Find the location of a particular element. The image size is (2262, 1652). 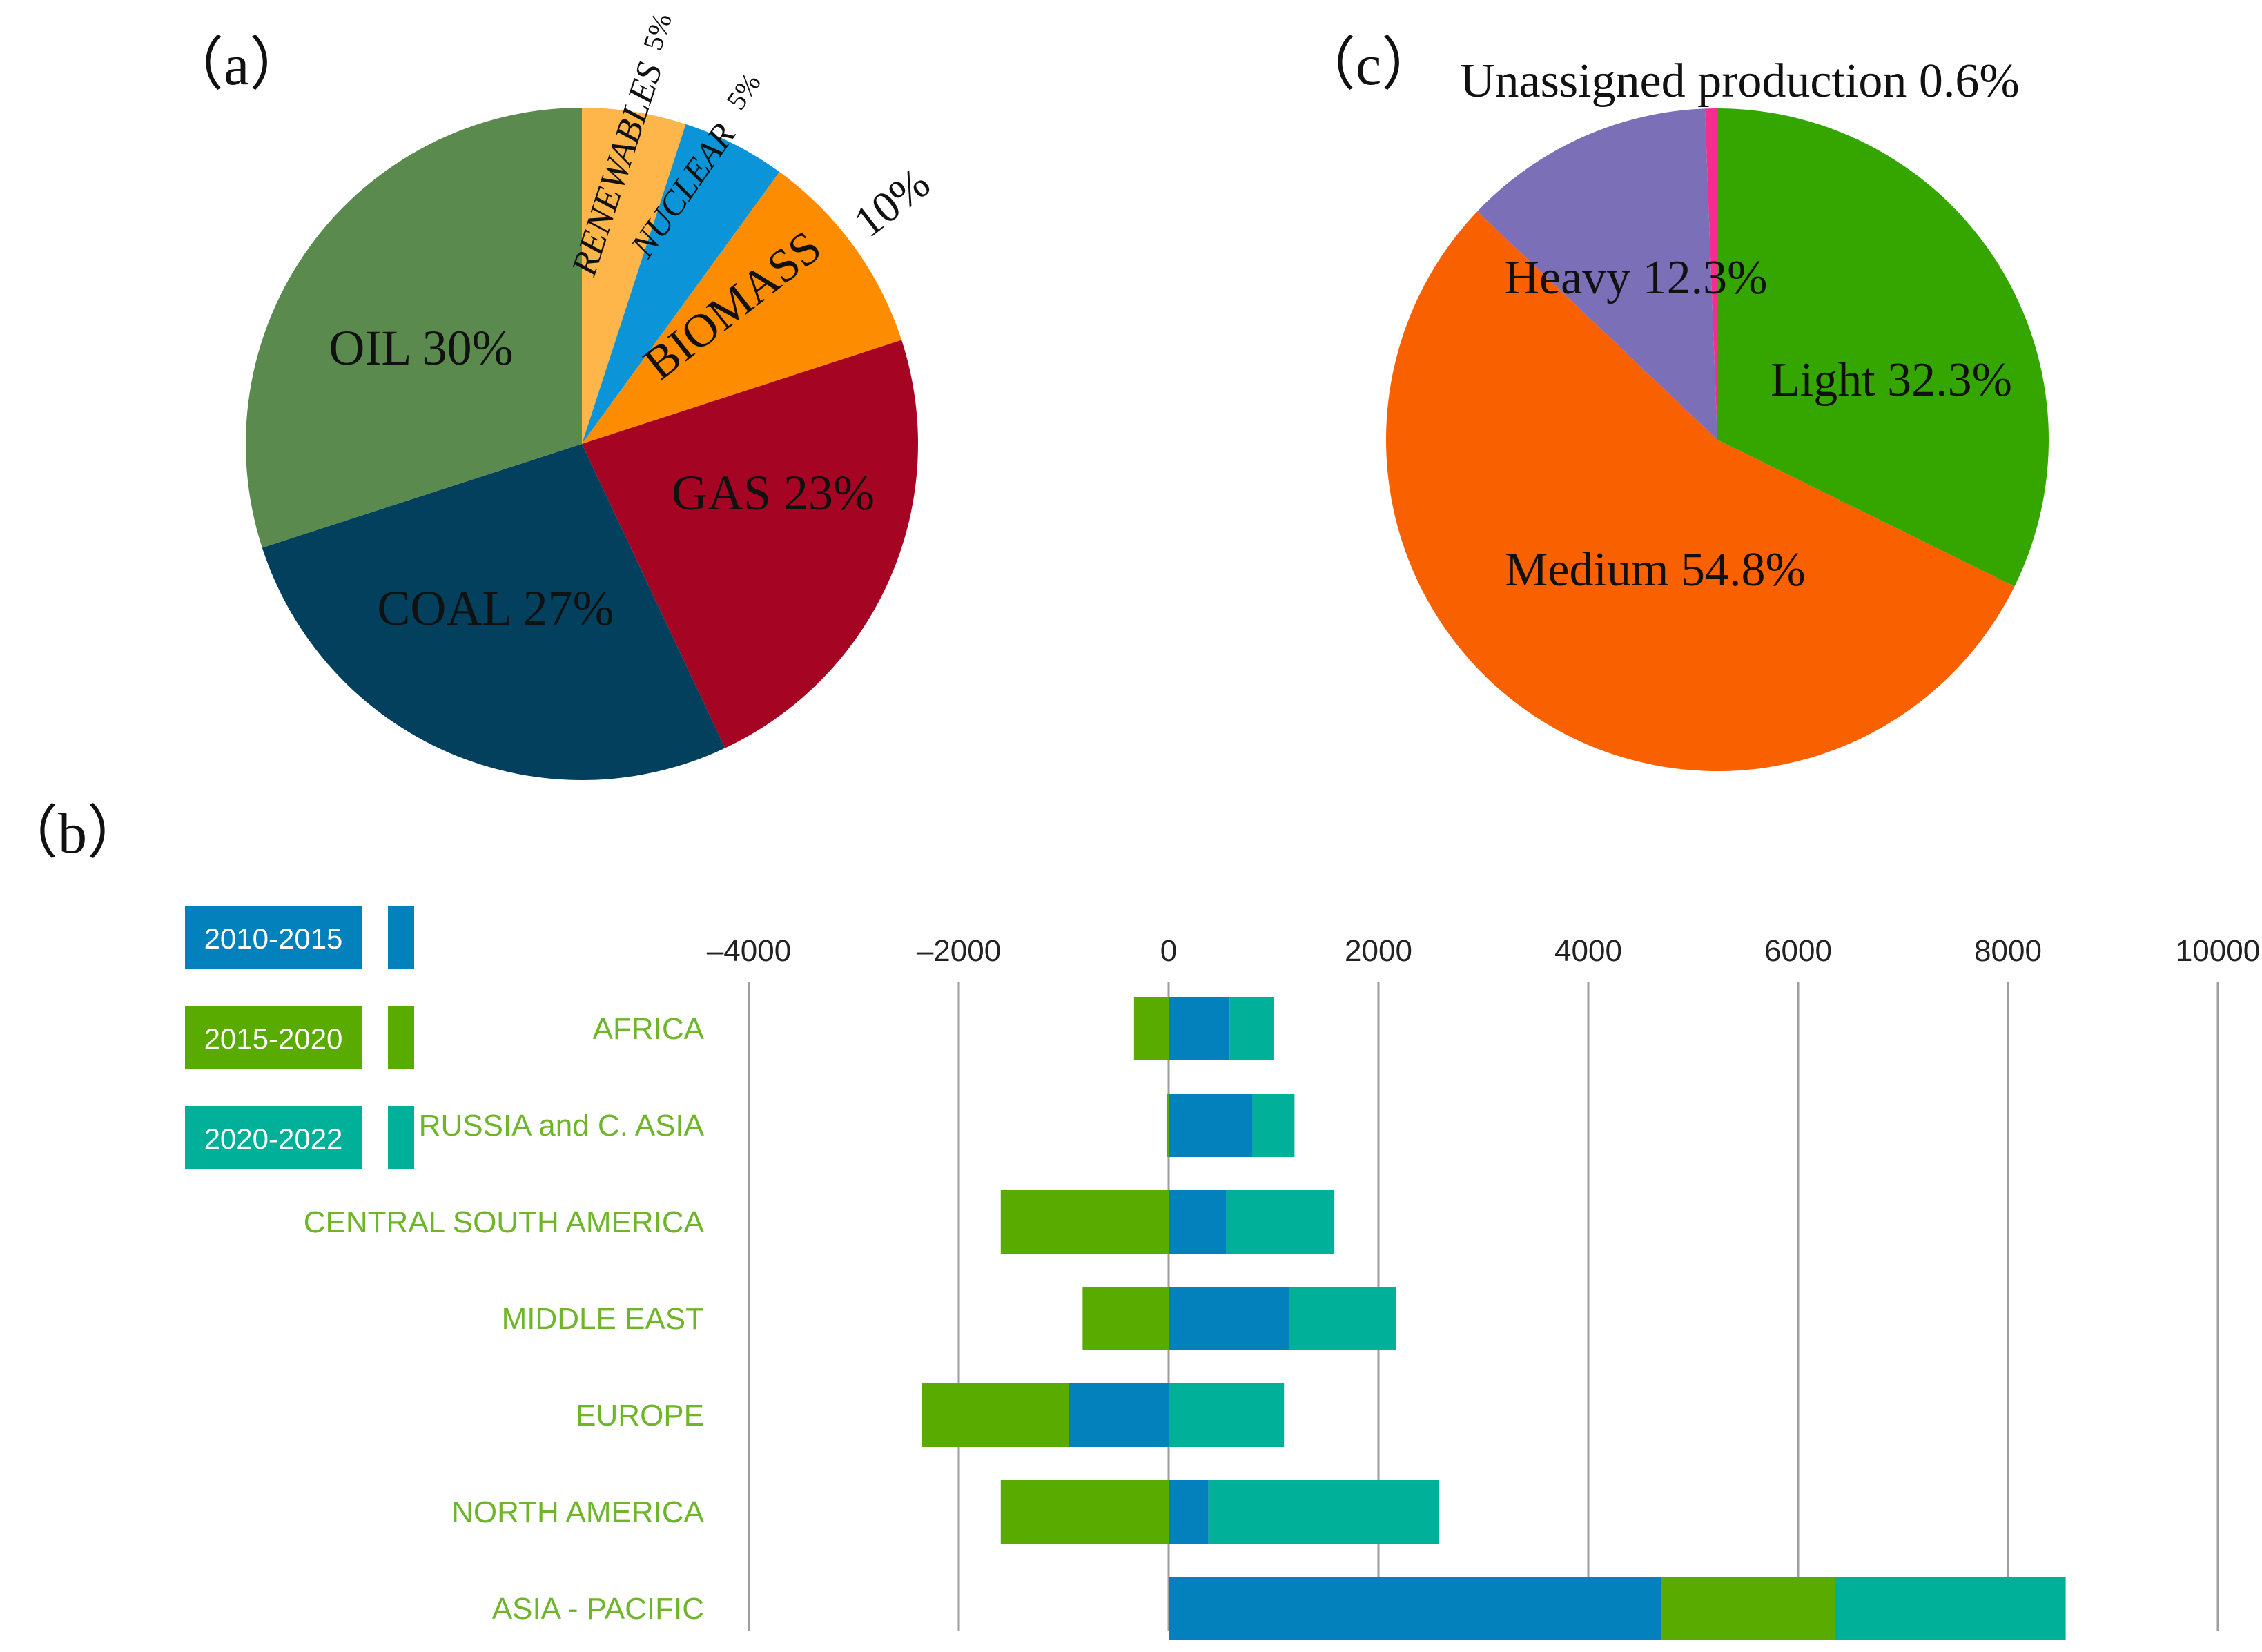

pie-c-slice-heavy is located at coordinates (1597, 274).